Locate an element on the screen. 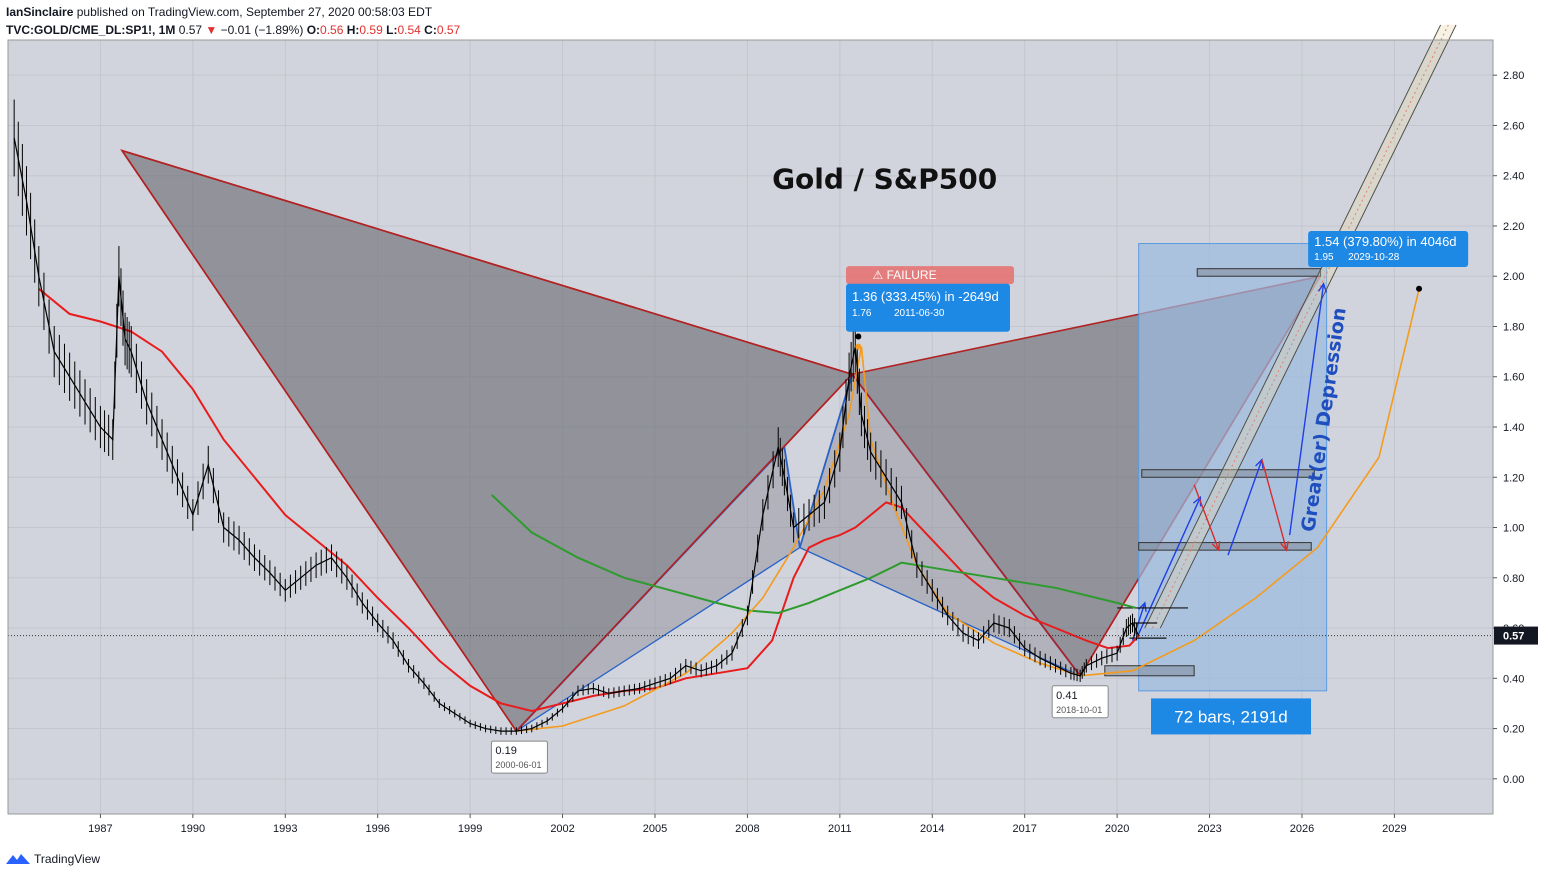  low-label: L: is located at coordinates (392, 30).